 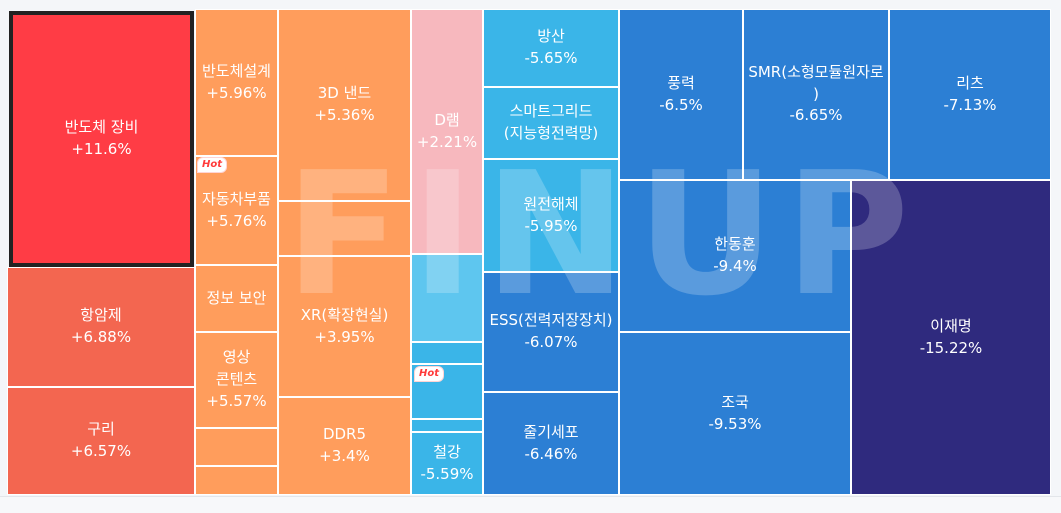 What do you see at coordinates (344, 314) in the screenshot?
I see `tile-label: XR(확장현실)` at bounding box center [344, 314].